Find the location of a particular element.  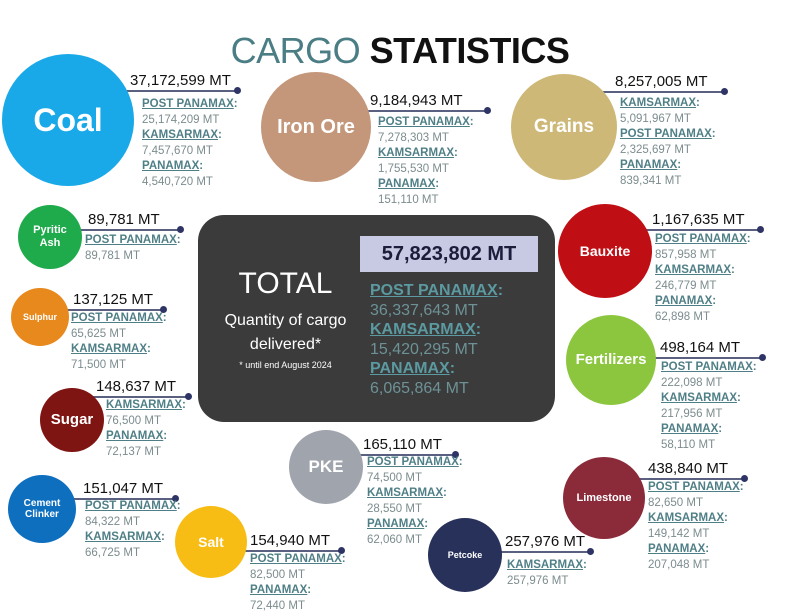

vessel-class-value: 857,958 MT is located at coordinates (703, 256).